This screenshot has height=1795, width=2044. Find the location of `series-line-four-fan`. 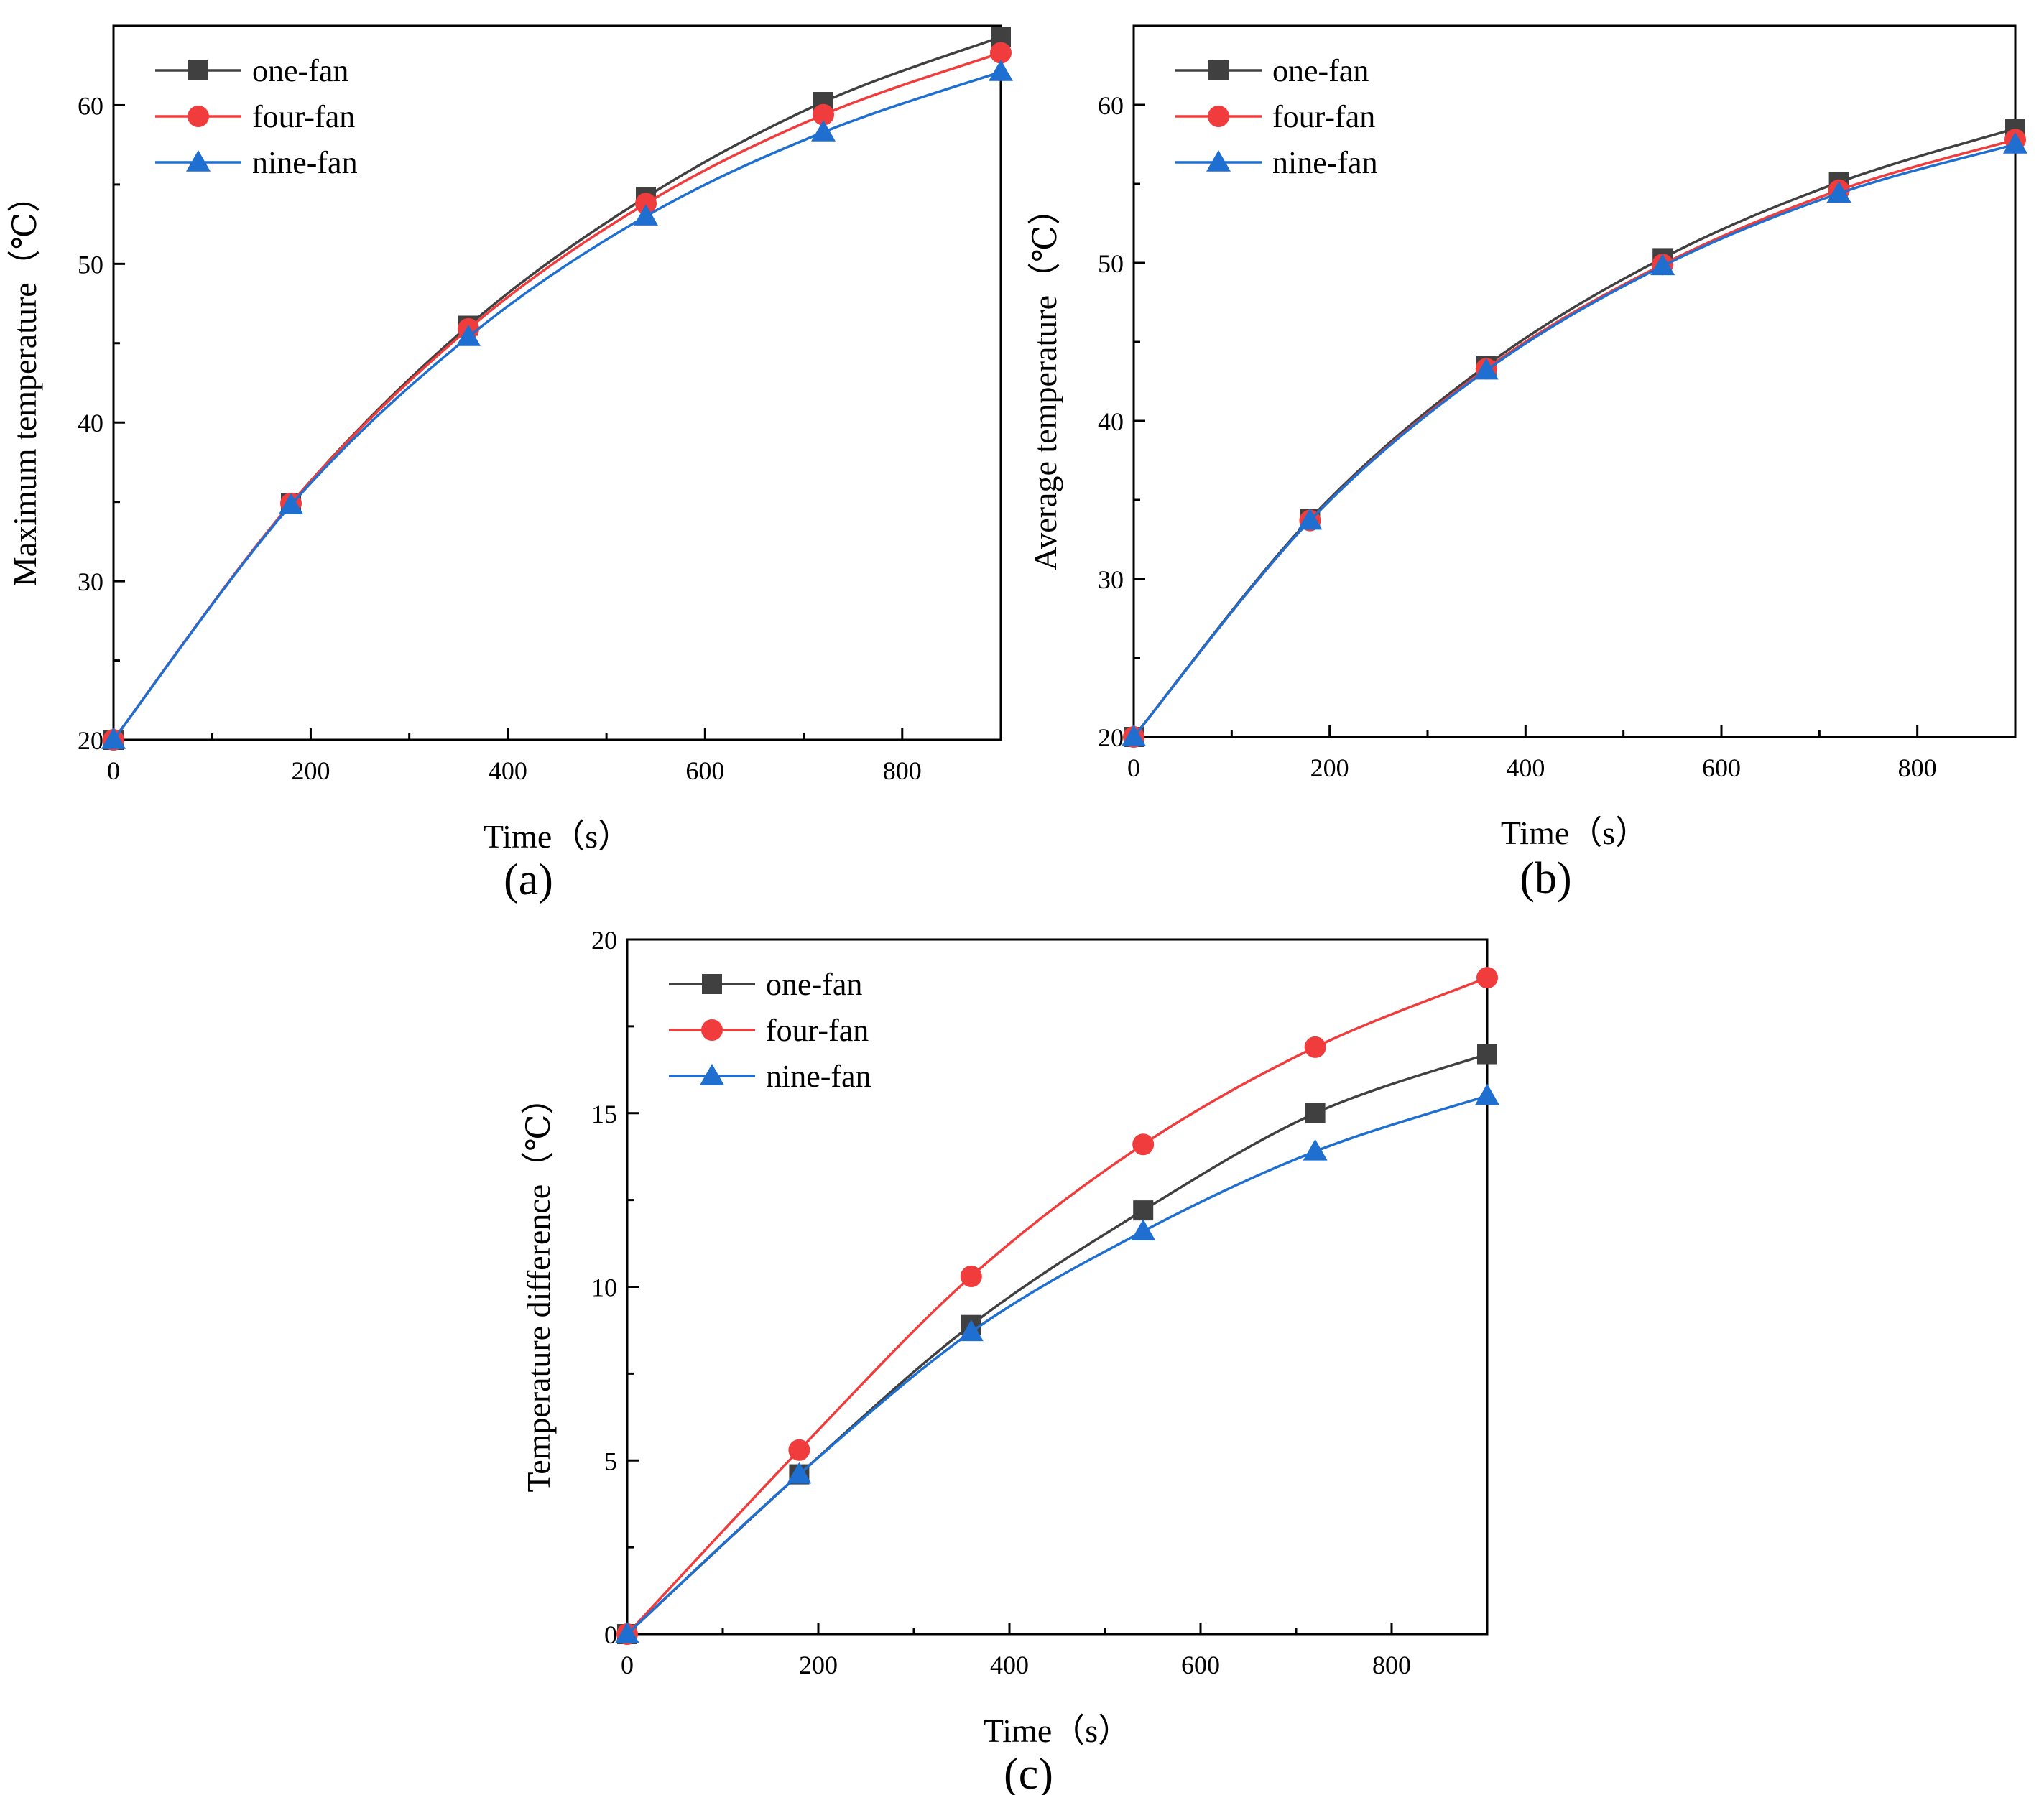

series-line-four-fan is located at coordinates (1574, 438).